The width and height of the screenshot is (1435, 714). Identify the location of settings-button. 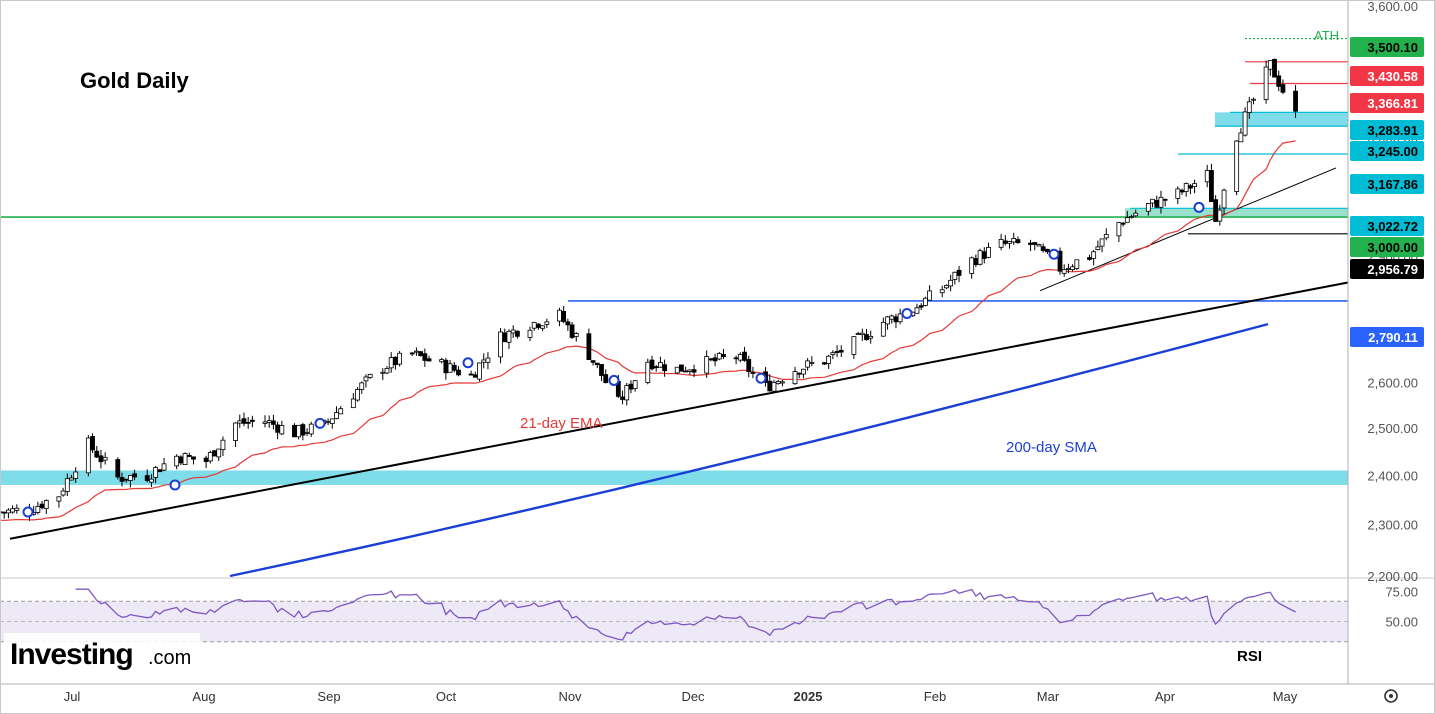
(1392, 699).